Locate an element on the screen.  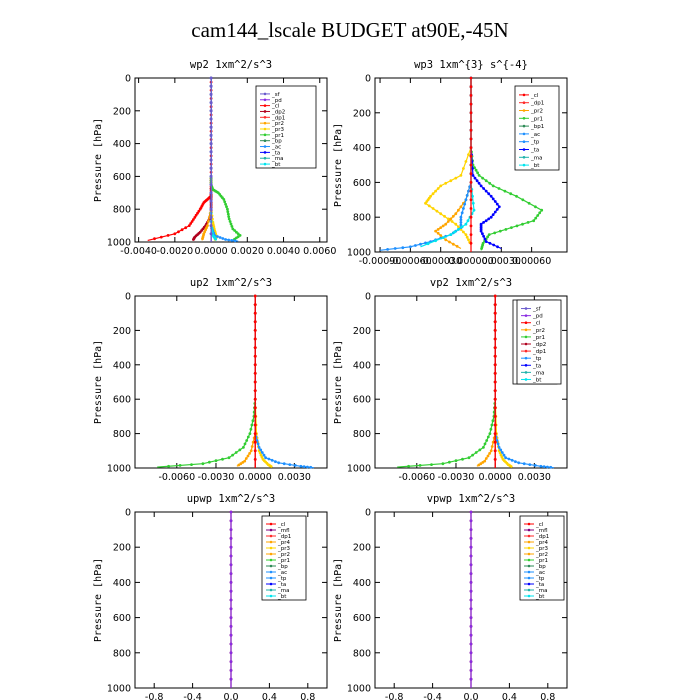
x-tick-label: 0.4 is located at coordinates (509, 696).